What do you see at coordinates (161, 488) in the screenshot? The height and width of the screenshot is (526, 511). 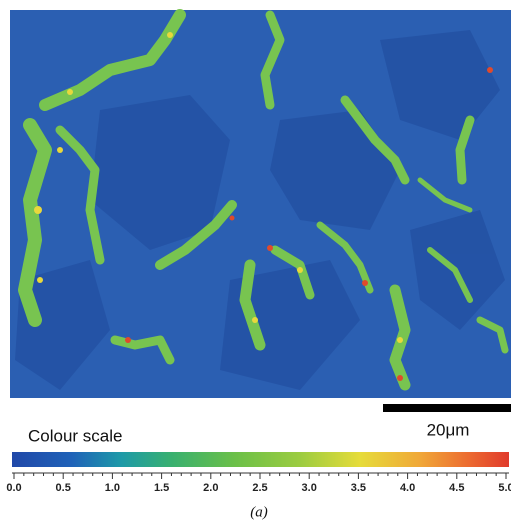 I see `tick-label: 1.5` at bounding box center [161, 488].